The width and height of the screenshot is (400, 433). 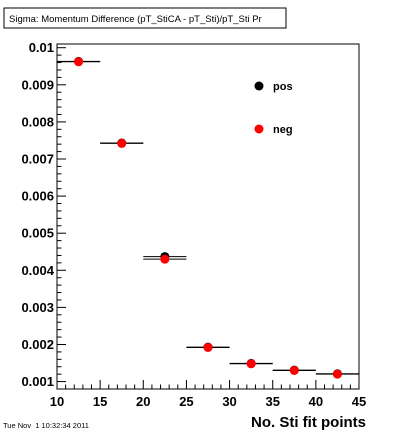 What do you see at coordinates (57, 401) in the screenshot?
I see `x-tick-label: 10` at bounding box center [57, 401].